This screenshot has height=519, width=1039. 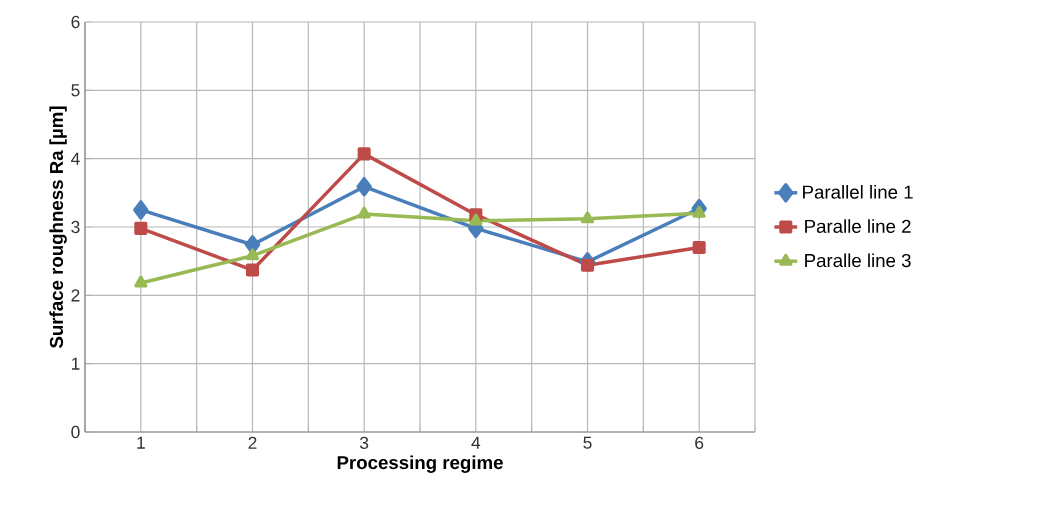 What do you see at coordinates (75, 295) in the screenshot?
I see `y-tick-label: 2` at bounding box center [75, 295].